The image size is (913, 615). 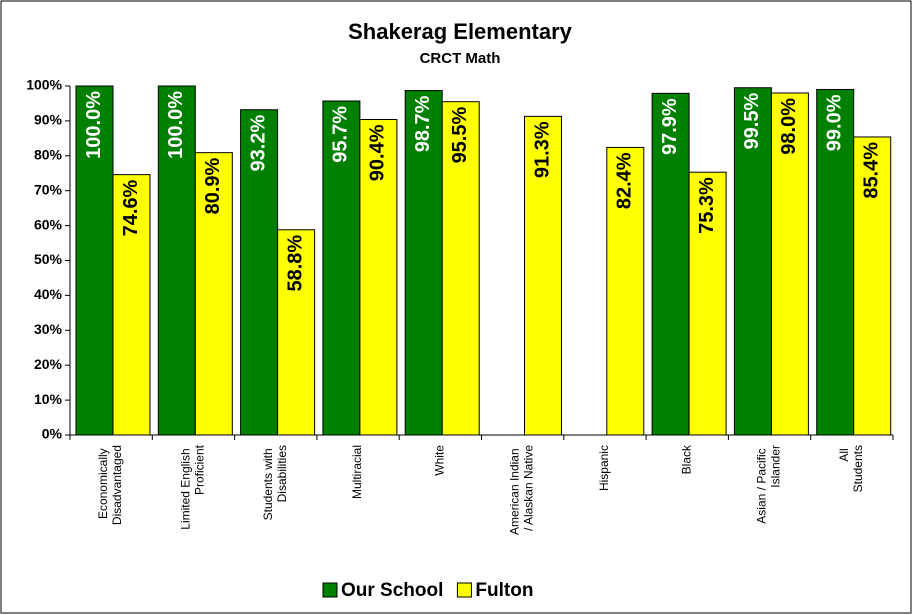 I want to click on x-tick-label: American Indian / Alaskan Native, so click(x=522, y=490).